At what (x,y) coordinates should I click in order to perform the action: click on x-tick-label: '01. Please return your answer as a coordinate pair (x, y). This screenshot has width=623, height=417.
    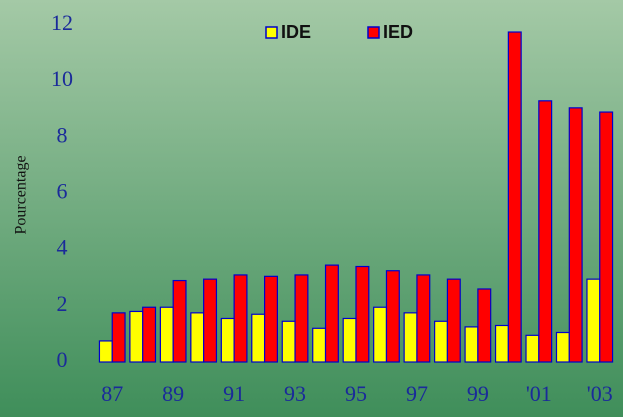
    Looking at the image, I should click on (539, 393).